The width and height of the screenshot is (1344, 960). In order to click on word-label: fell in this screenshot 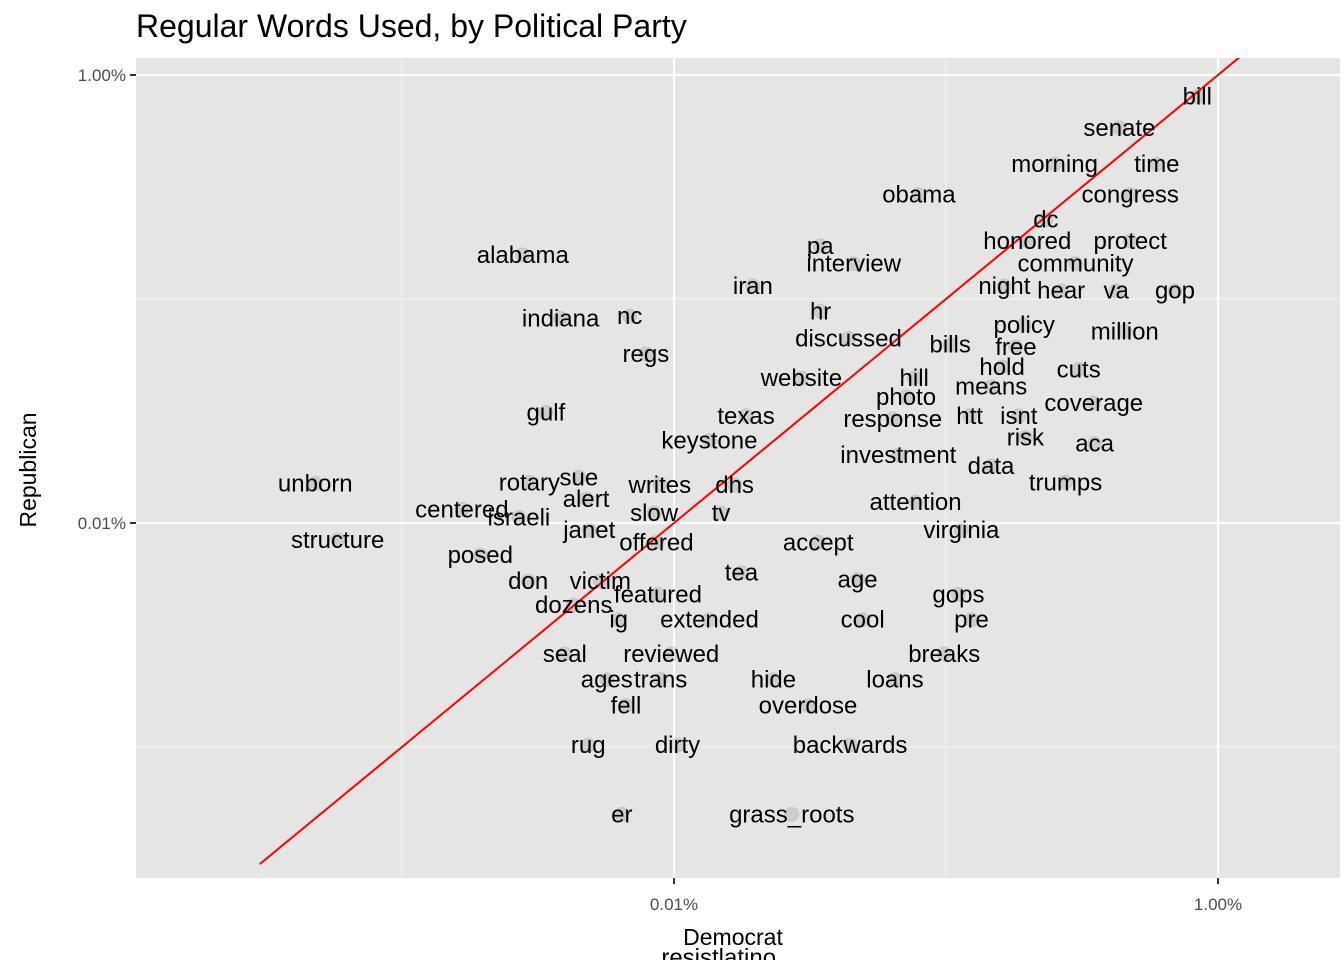, I will do `click(626, 706)`.